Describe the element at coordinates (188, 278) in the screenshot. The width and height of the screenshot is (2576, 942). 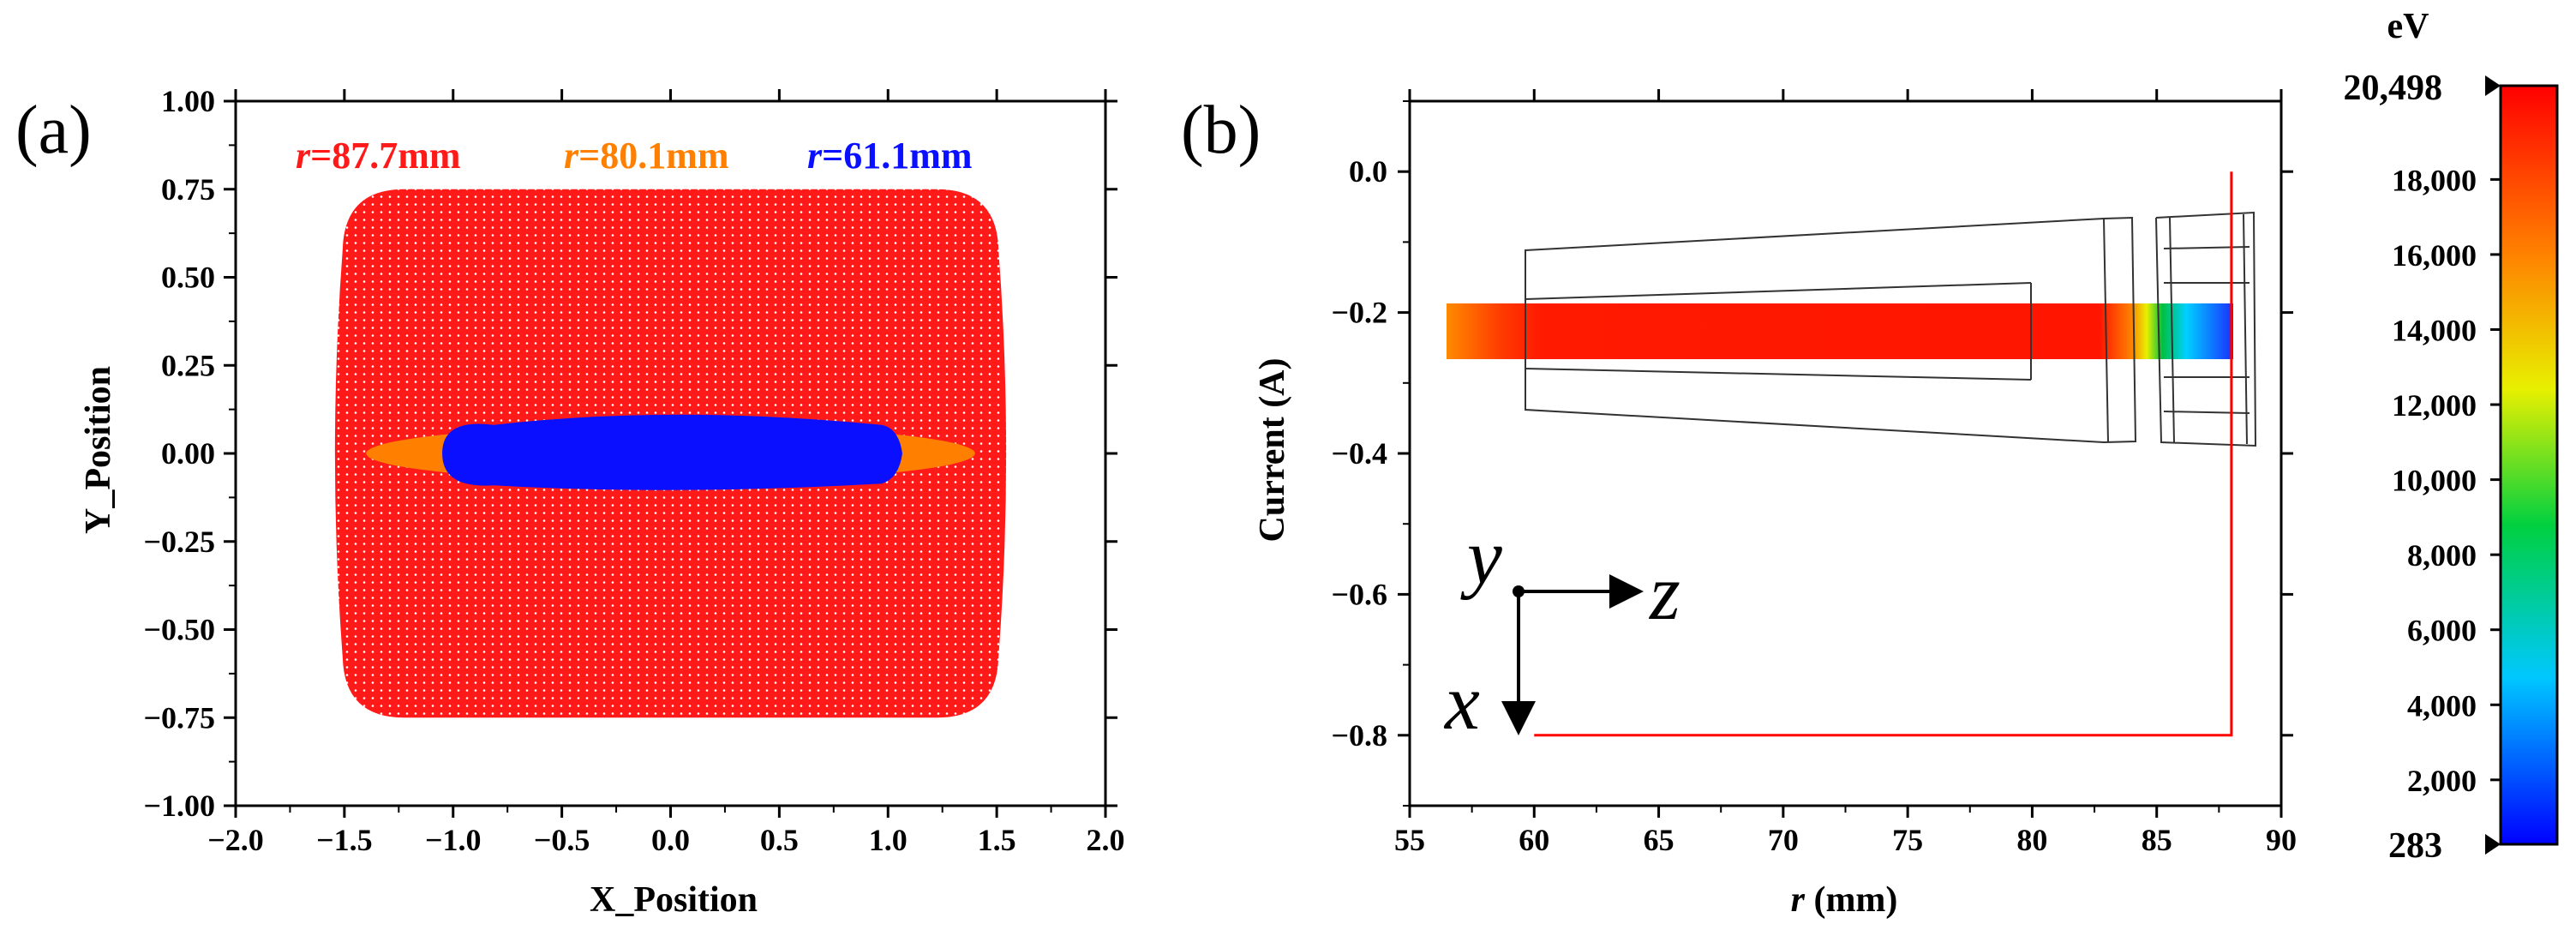
I see `panel-a-ytick-label: 0.50` at that location.